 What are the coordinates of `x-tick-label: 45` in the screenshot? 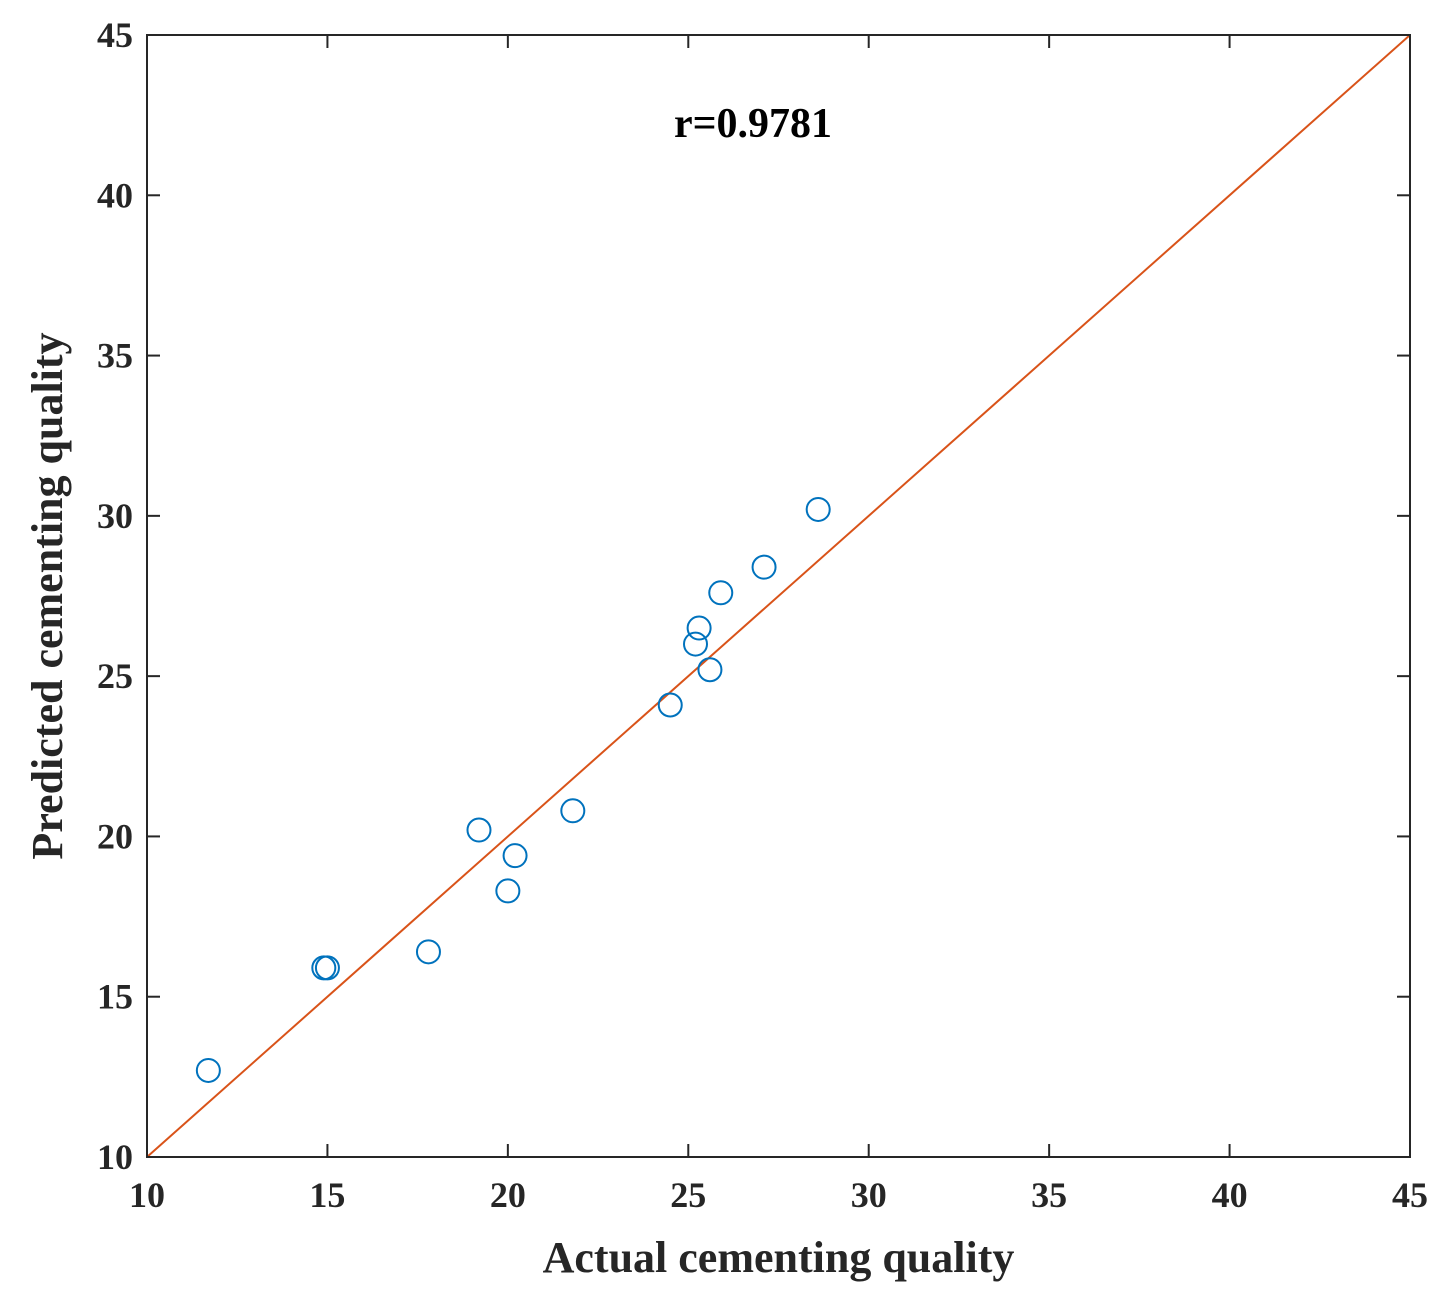 It's located at (1410, 1195).